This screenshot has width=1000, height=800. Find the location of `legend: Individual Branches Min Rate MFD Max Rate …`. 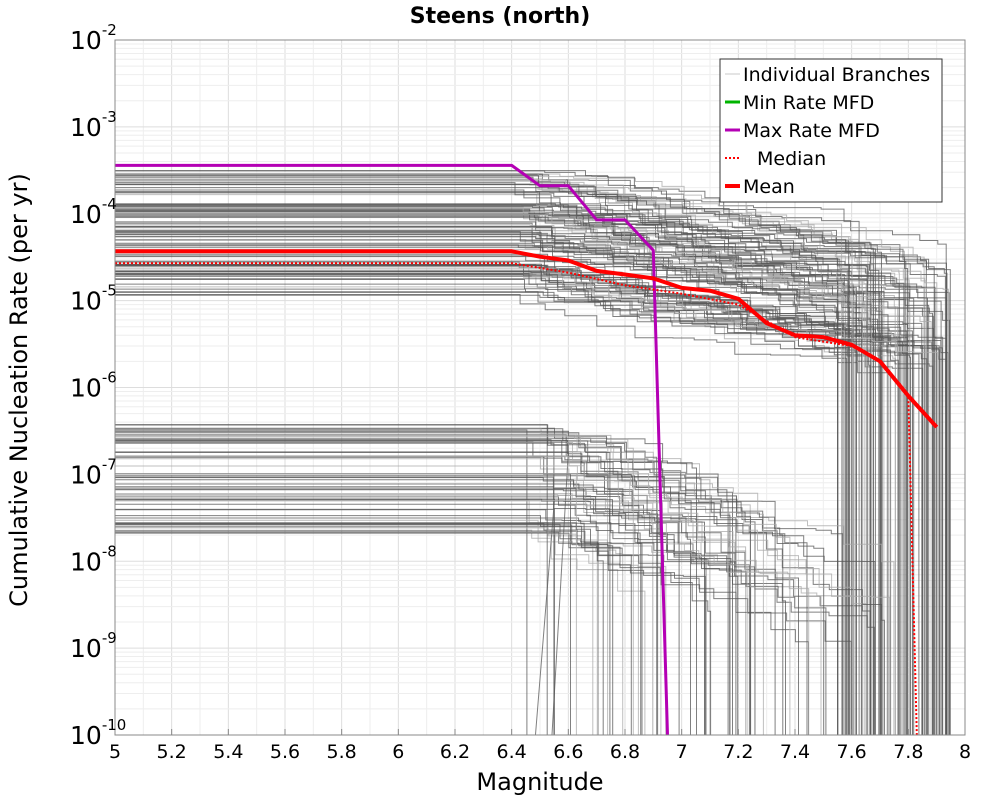

legend: Individual Branches Min Rate MFD Max Rate … is located at coordinates (831, 130).